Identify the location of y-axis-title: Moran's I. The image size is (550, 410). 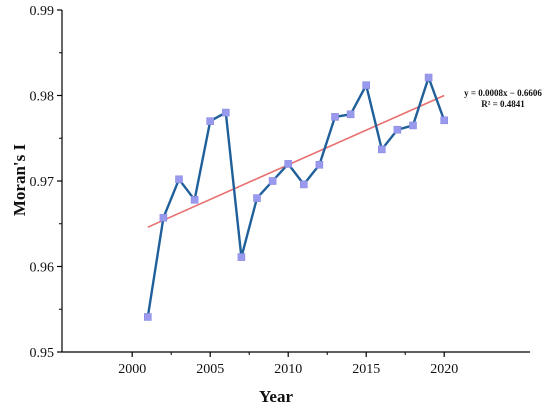
(19, 179).